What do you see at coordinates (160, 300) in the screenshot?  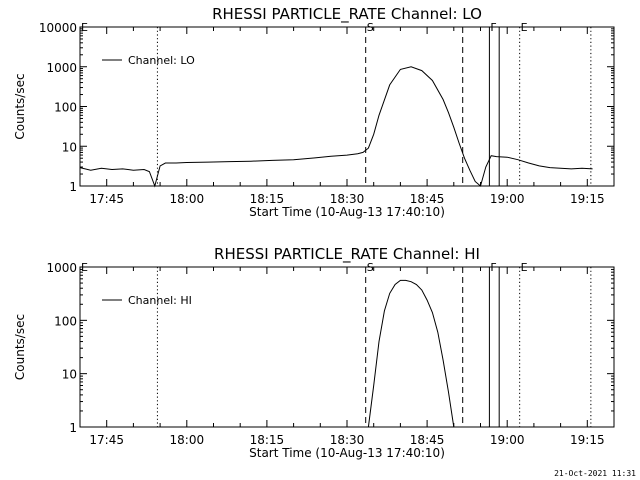 I see `legend-label: Channel: HI` at bounding box center [160, 300].